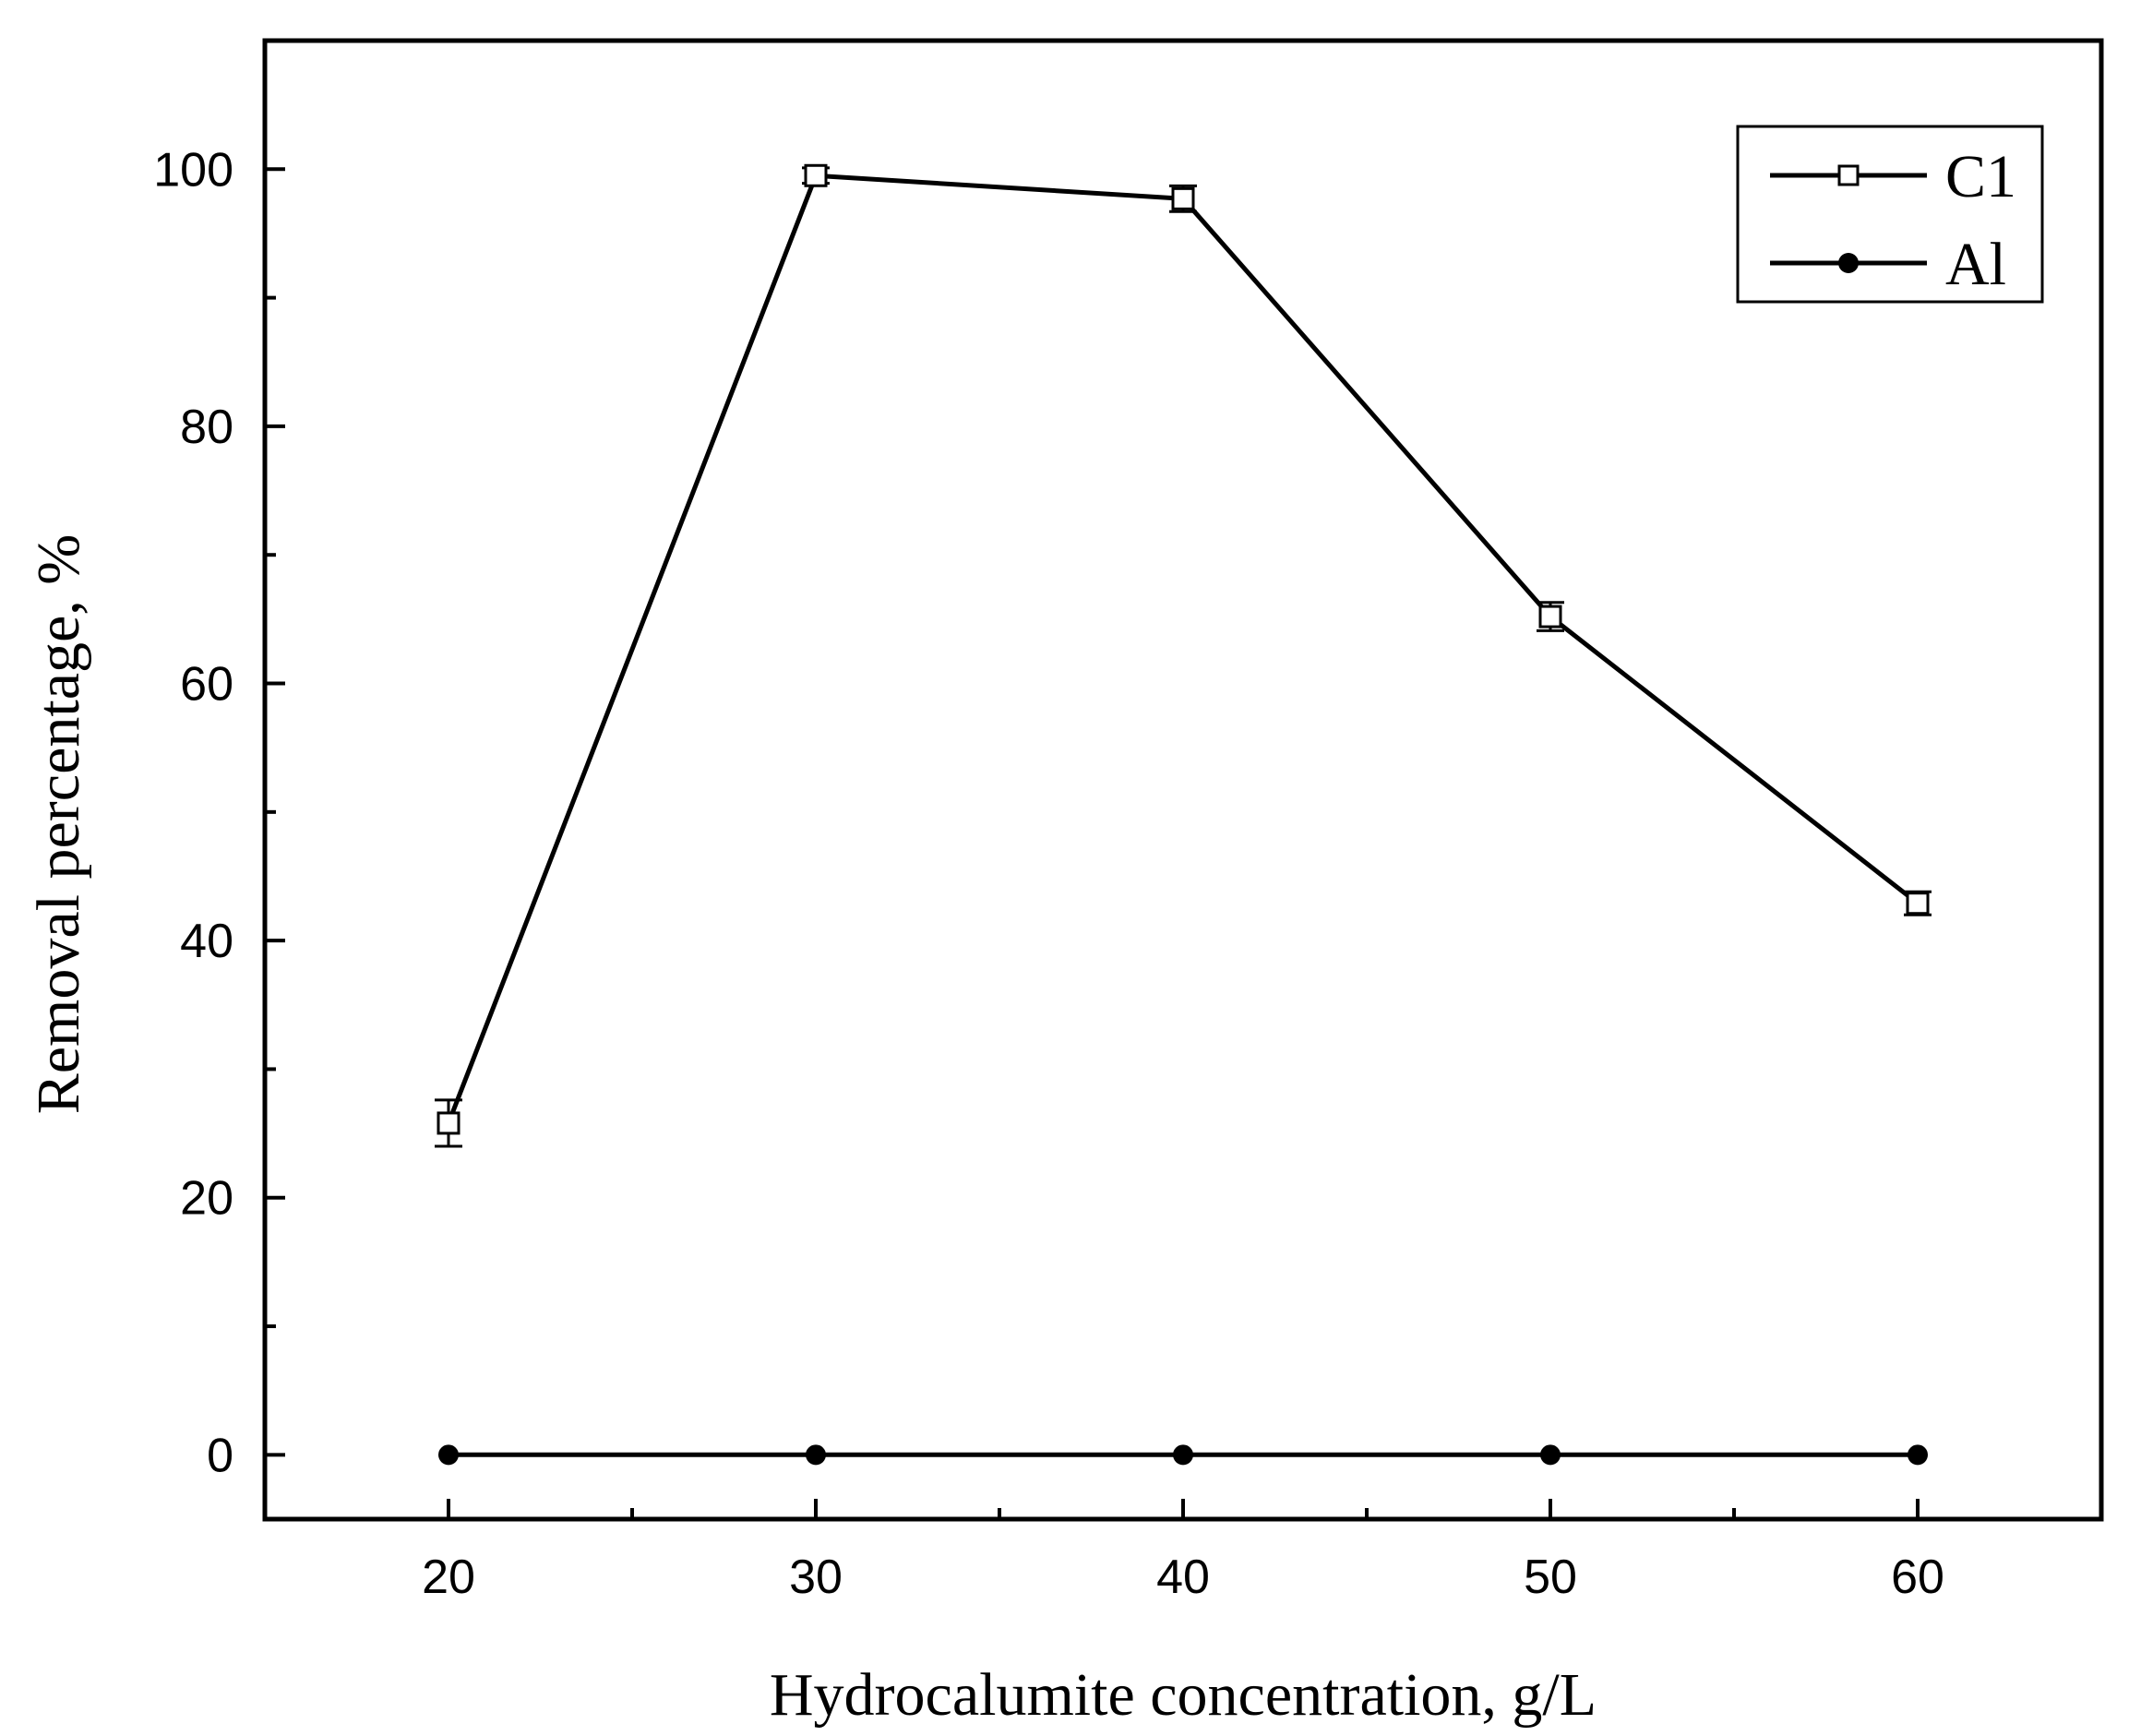  I want to click on legend-marker-c1, so click(1849, 175).